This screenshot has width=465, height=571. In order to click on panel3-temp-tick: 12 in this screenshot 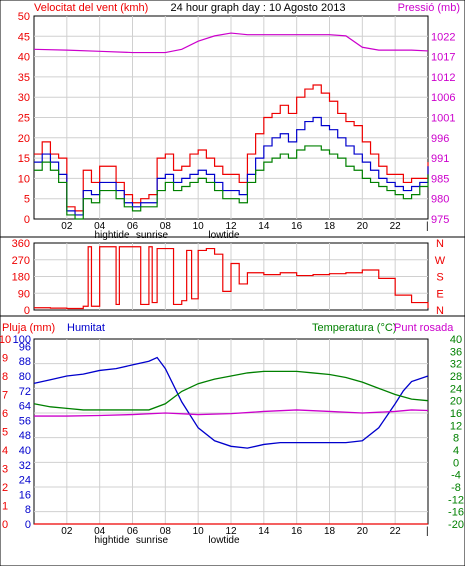, I will do `click(456, 426)`.